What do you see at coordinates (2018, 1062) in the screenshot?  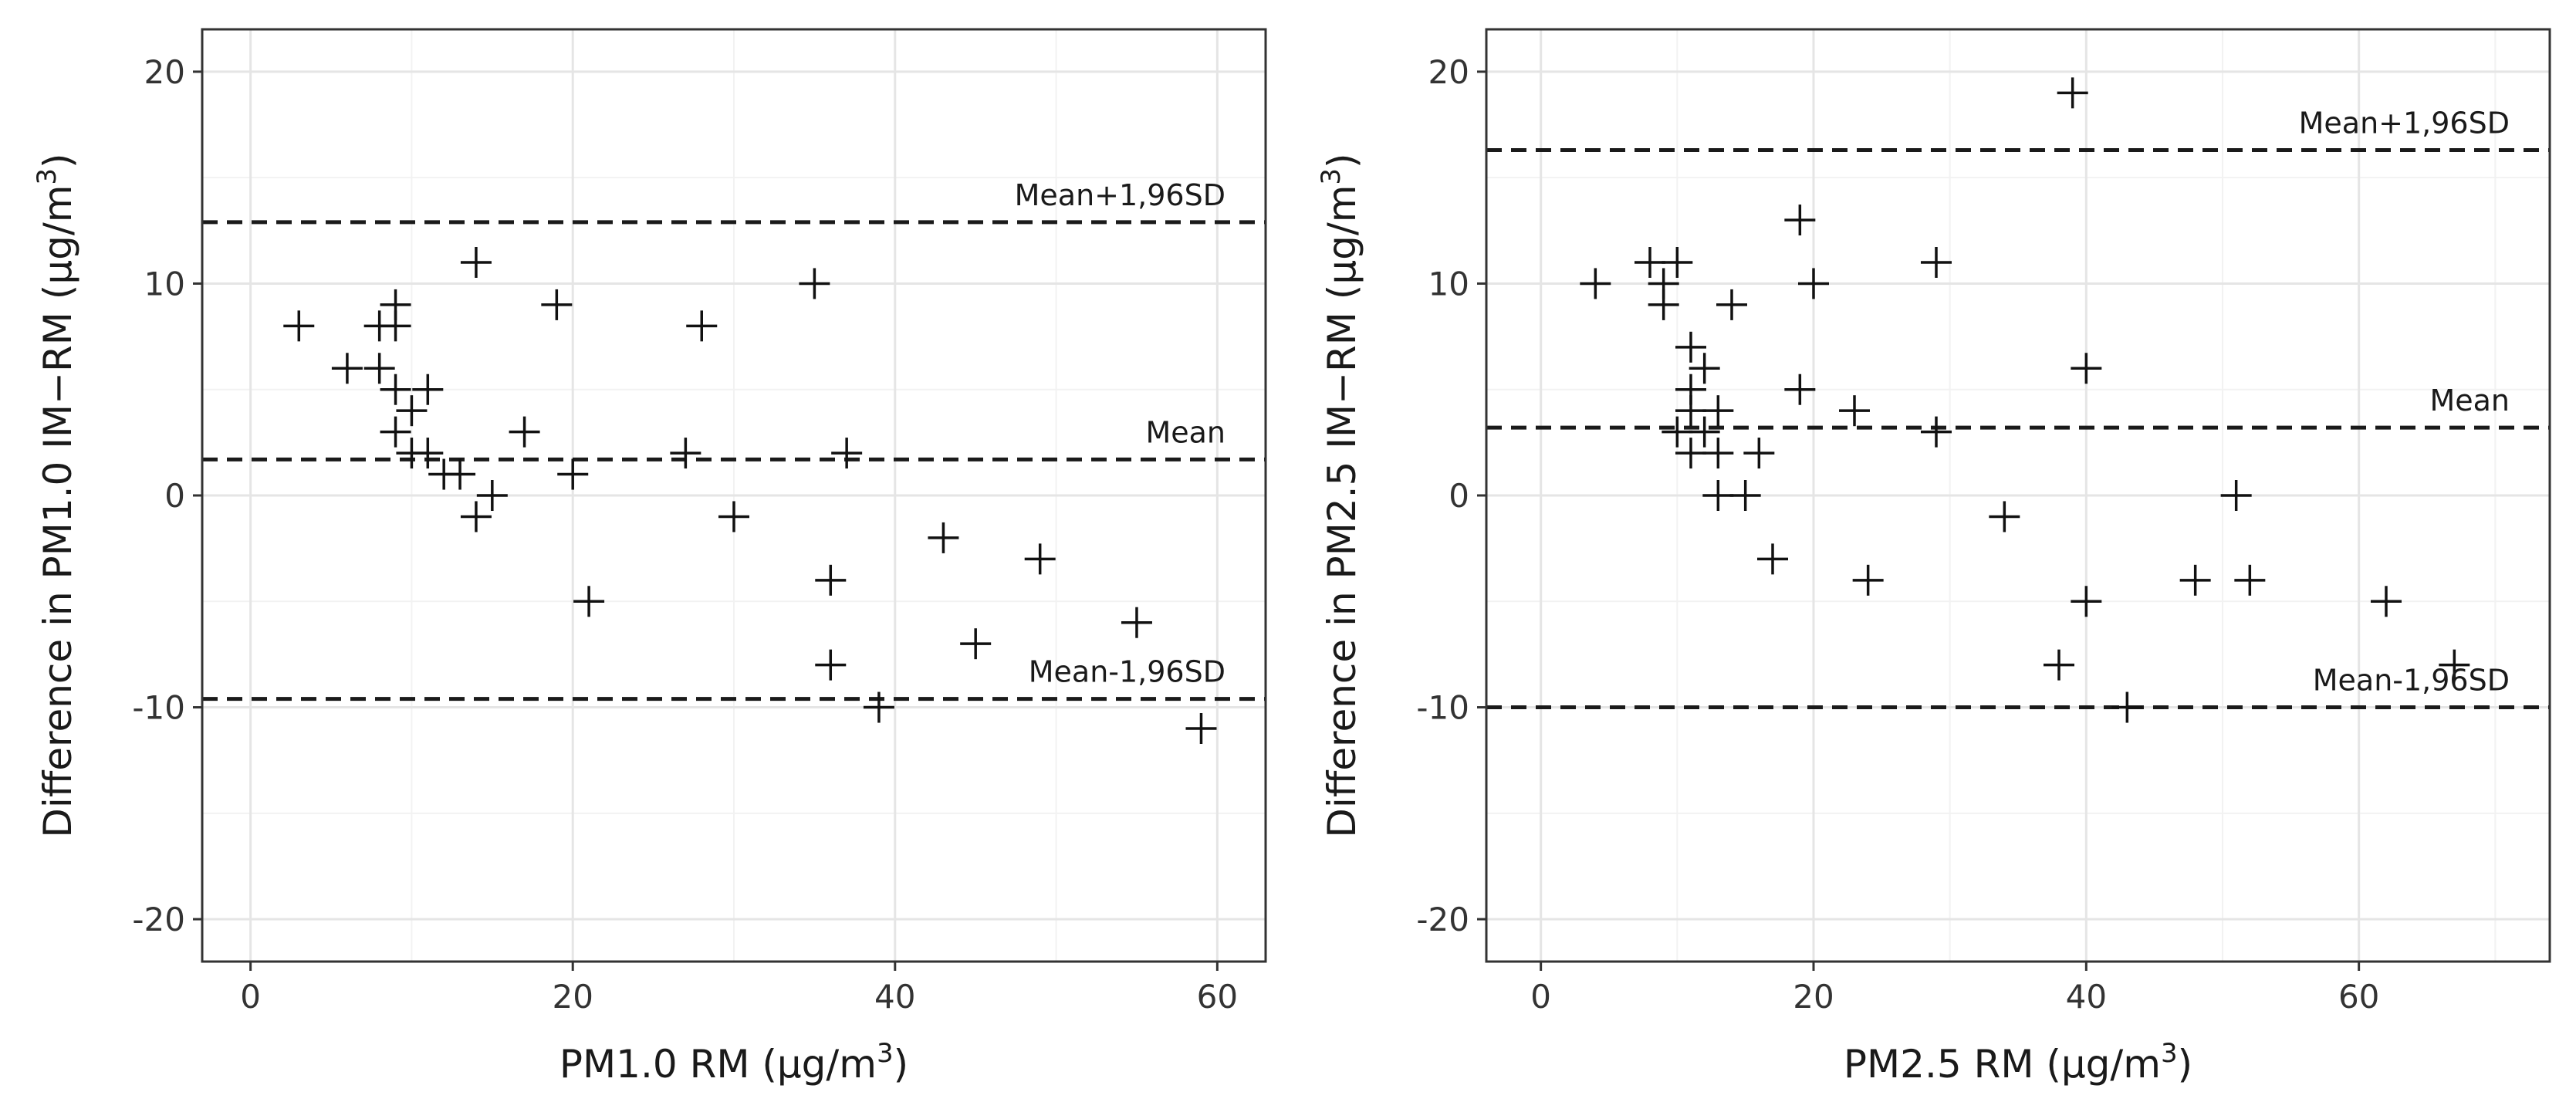 I see `x-axis-title: PM2.5 RM (µg/m3)` at bounding box center [2018, 1062].